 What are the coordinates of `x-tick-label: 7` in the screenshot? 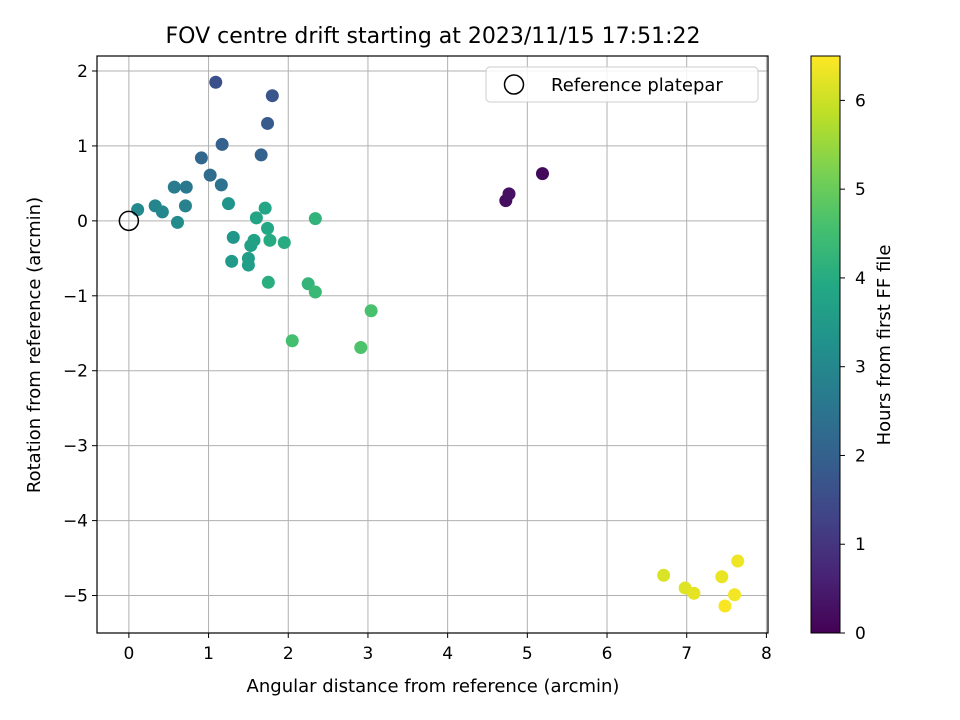 It's located at (686, 654).